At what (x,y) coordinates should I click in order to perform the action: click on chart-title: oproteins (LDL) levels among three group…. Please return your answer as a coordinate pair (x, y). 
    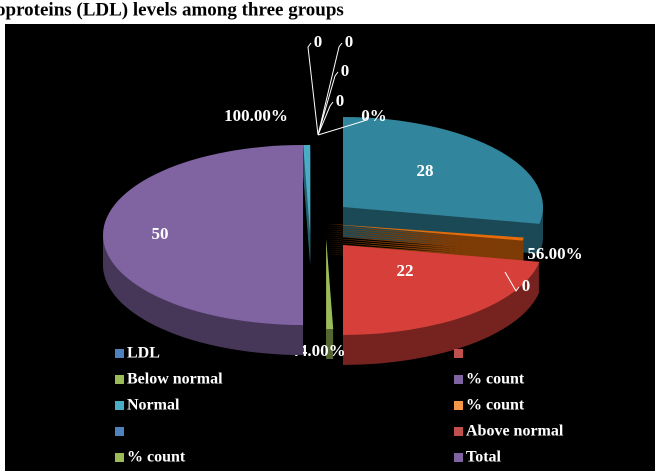
    Looking at the image, I should click on (172, 10).